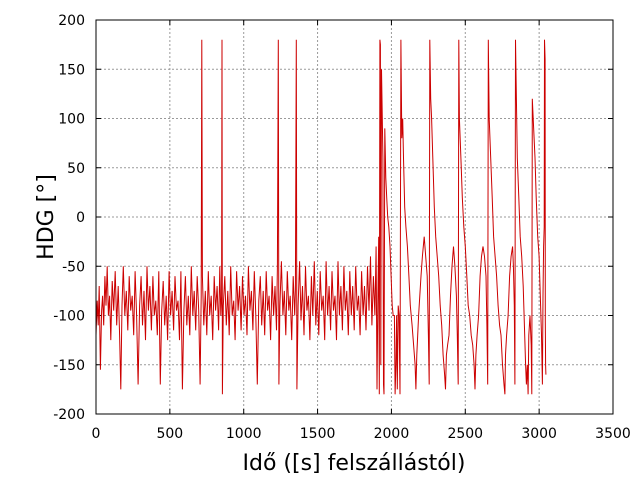 The width and height of the screenshot is (640, 480). Describe the element at coordinates (613, 434) in the screenshot. I see `x-tick-label: 3500` at that location.